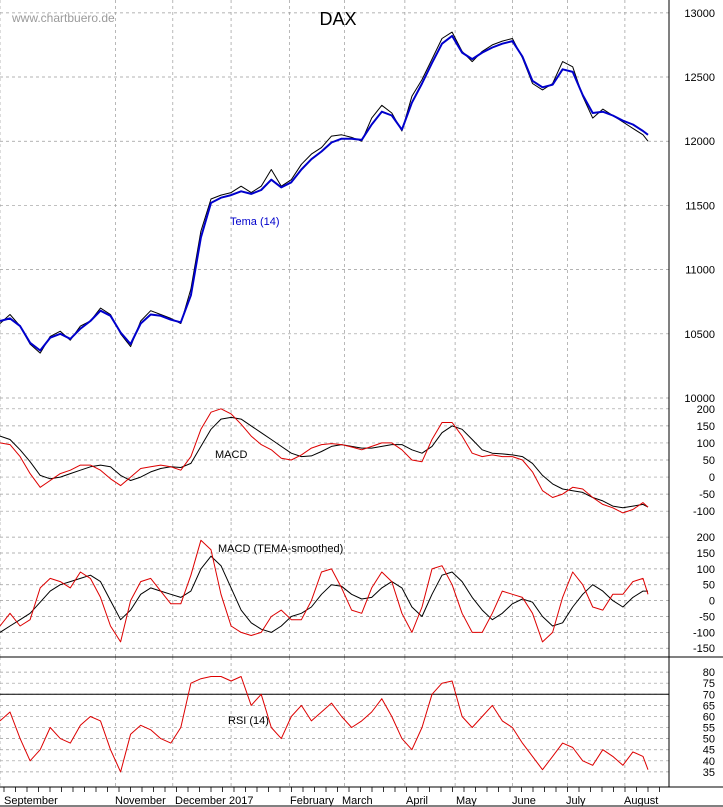 The width and height of the screenshot is (723, 807). Describe the element at coordinates (712, 478) in the screenshot. I see `ytick-label-macd: 0` at that location.